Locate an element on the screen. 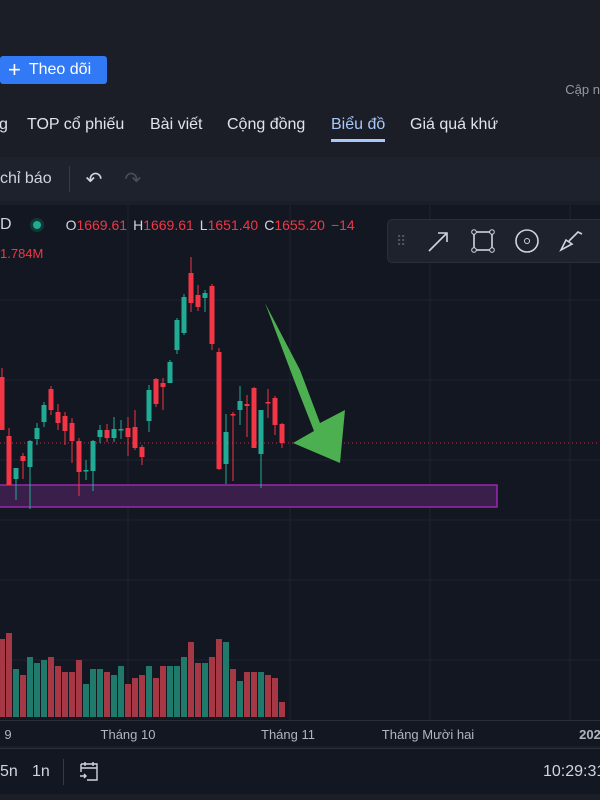 Image resolution: width=600 pixels, height=800 pixels. chart-toolbar: chỉ báo ↶ ↷ is located at coordinates (300, 179).